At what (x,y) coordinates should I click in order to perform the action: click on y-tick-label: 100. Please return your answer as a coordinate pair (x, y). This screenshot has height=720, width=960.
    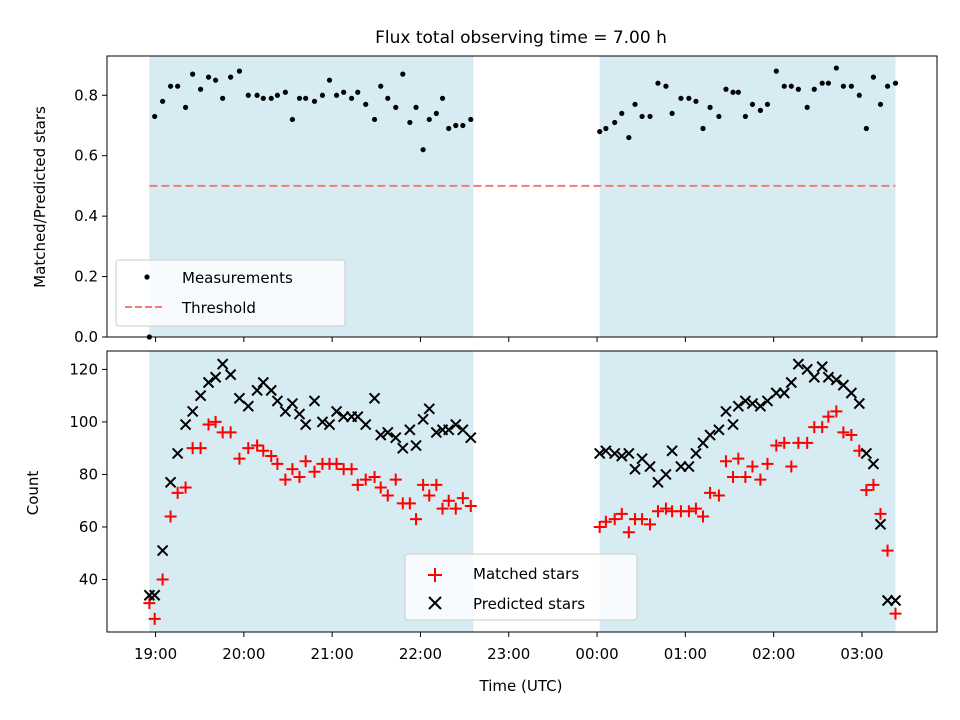
    Looking at the image, I should click on (83, 422).